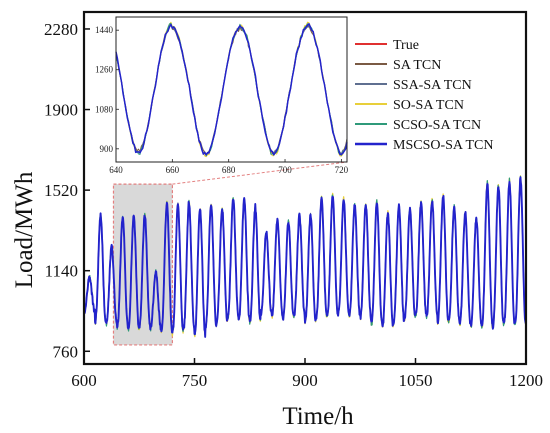 The height and width of the screenshot is (433, 550). I want to click on x-tick-label: 1050, so click(416, 380).